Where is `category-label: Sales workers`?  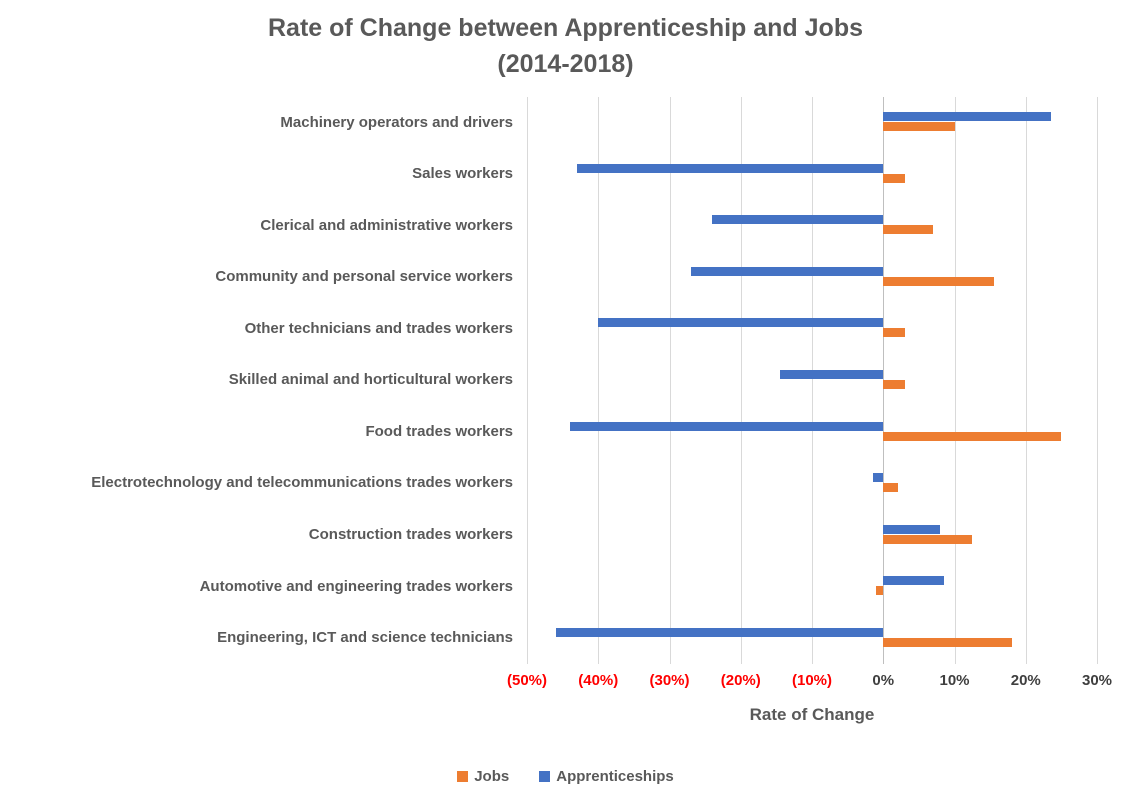 category-label: Sales workers is located at coordinates (462, 174).